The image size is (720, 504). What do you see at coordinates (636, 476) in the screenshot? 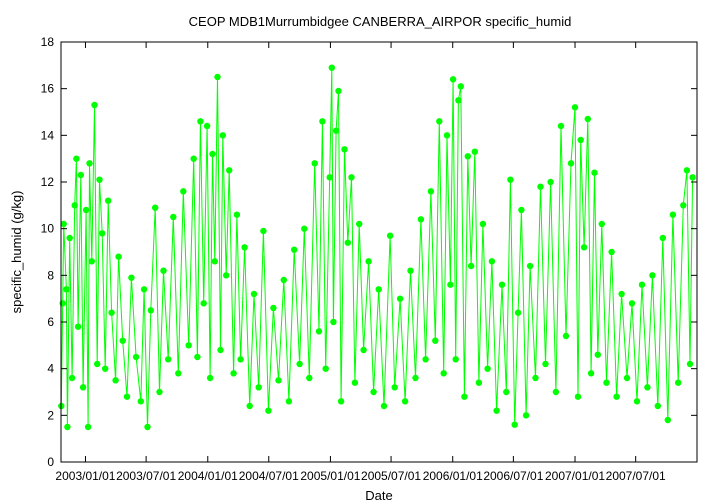
I see `x-tick-label: 2007/07/01` at bounding box center [636, 476].